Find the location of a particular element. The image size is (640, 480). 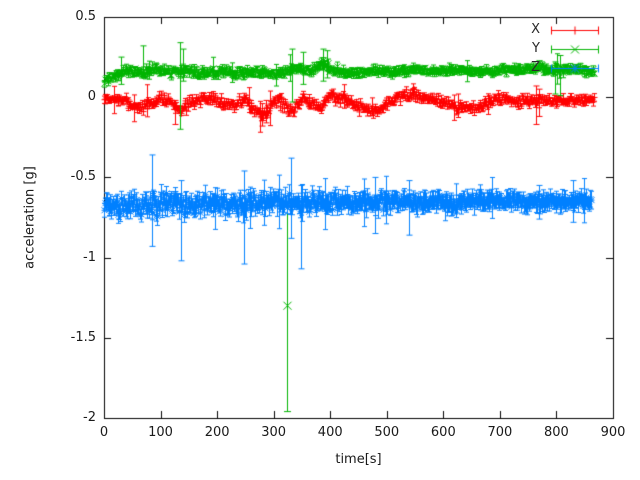

y-axis-title: acceleration [g] is located at coordinates (30, 217).